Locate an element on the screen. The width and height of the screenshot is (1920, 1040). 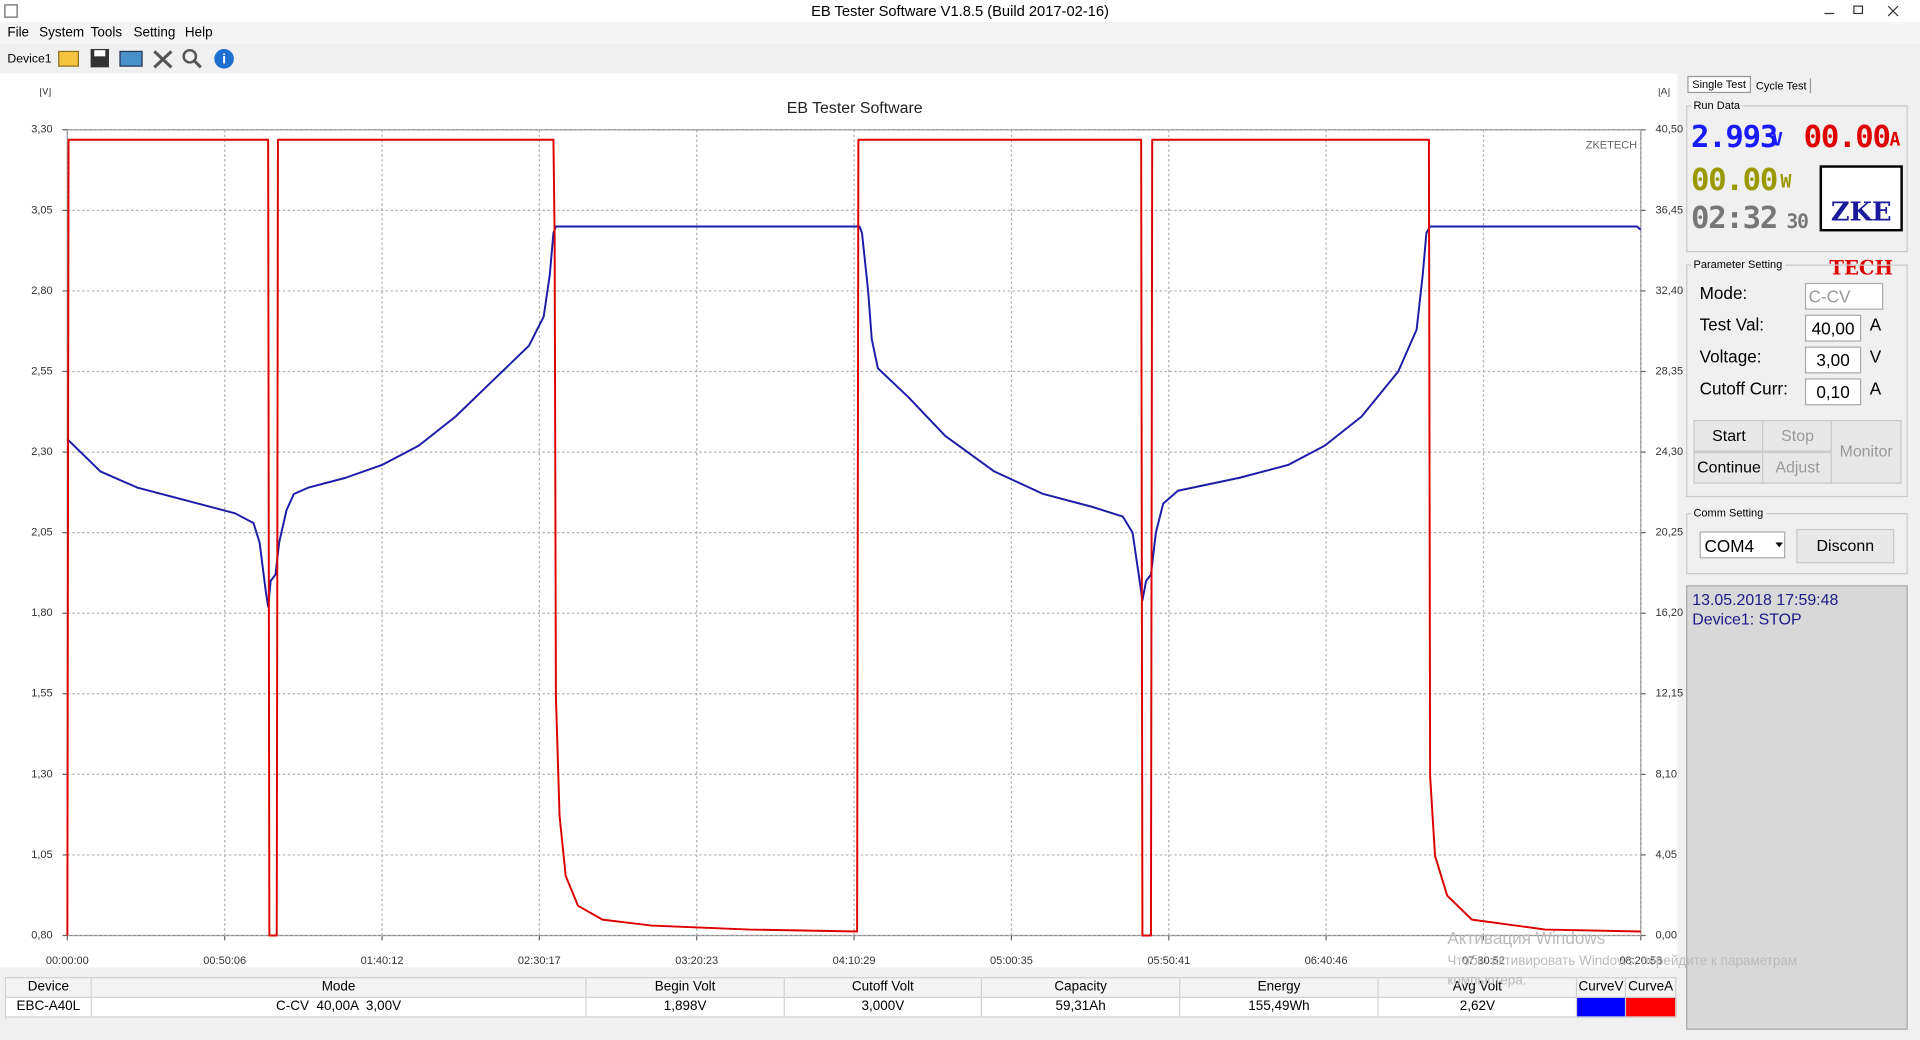
table-cell: C-CV 40,00A 3,00V is located at coordinates (339, 1007).